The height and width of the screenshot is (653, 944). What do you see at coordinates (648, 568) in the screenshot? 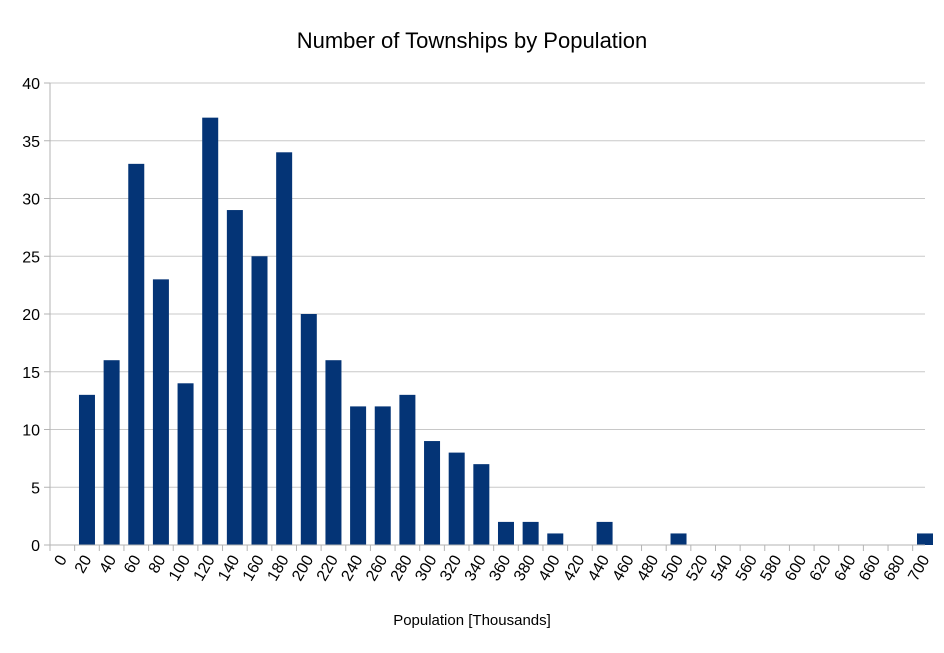
I see `x-tick-label: 480` at bounding box center [648, 568].